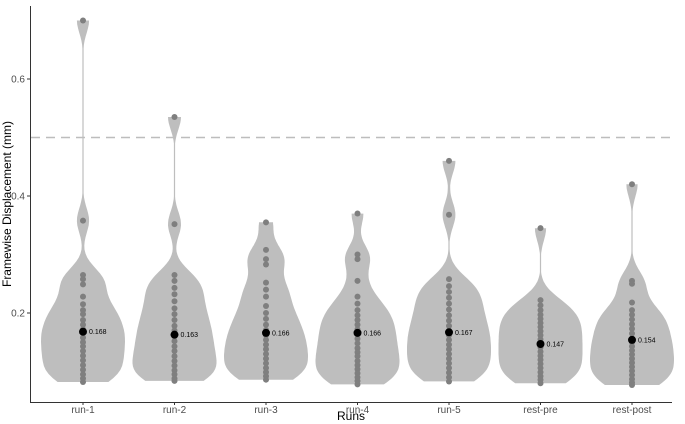 The image size is (685, 424). I want to click on means-layer: 0.168 0.163 0.166 0.166 0.167 0.147 0.154, so click(367, 338).